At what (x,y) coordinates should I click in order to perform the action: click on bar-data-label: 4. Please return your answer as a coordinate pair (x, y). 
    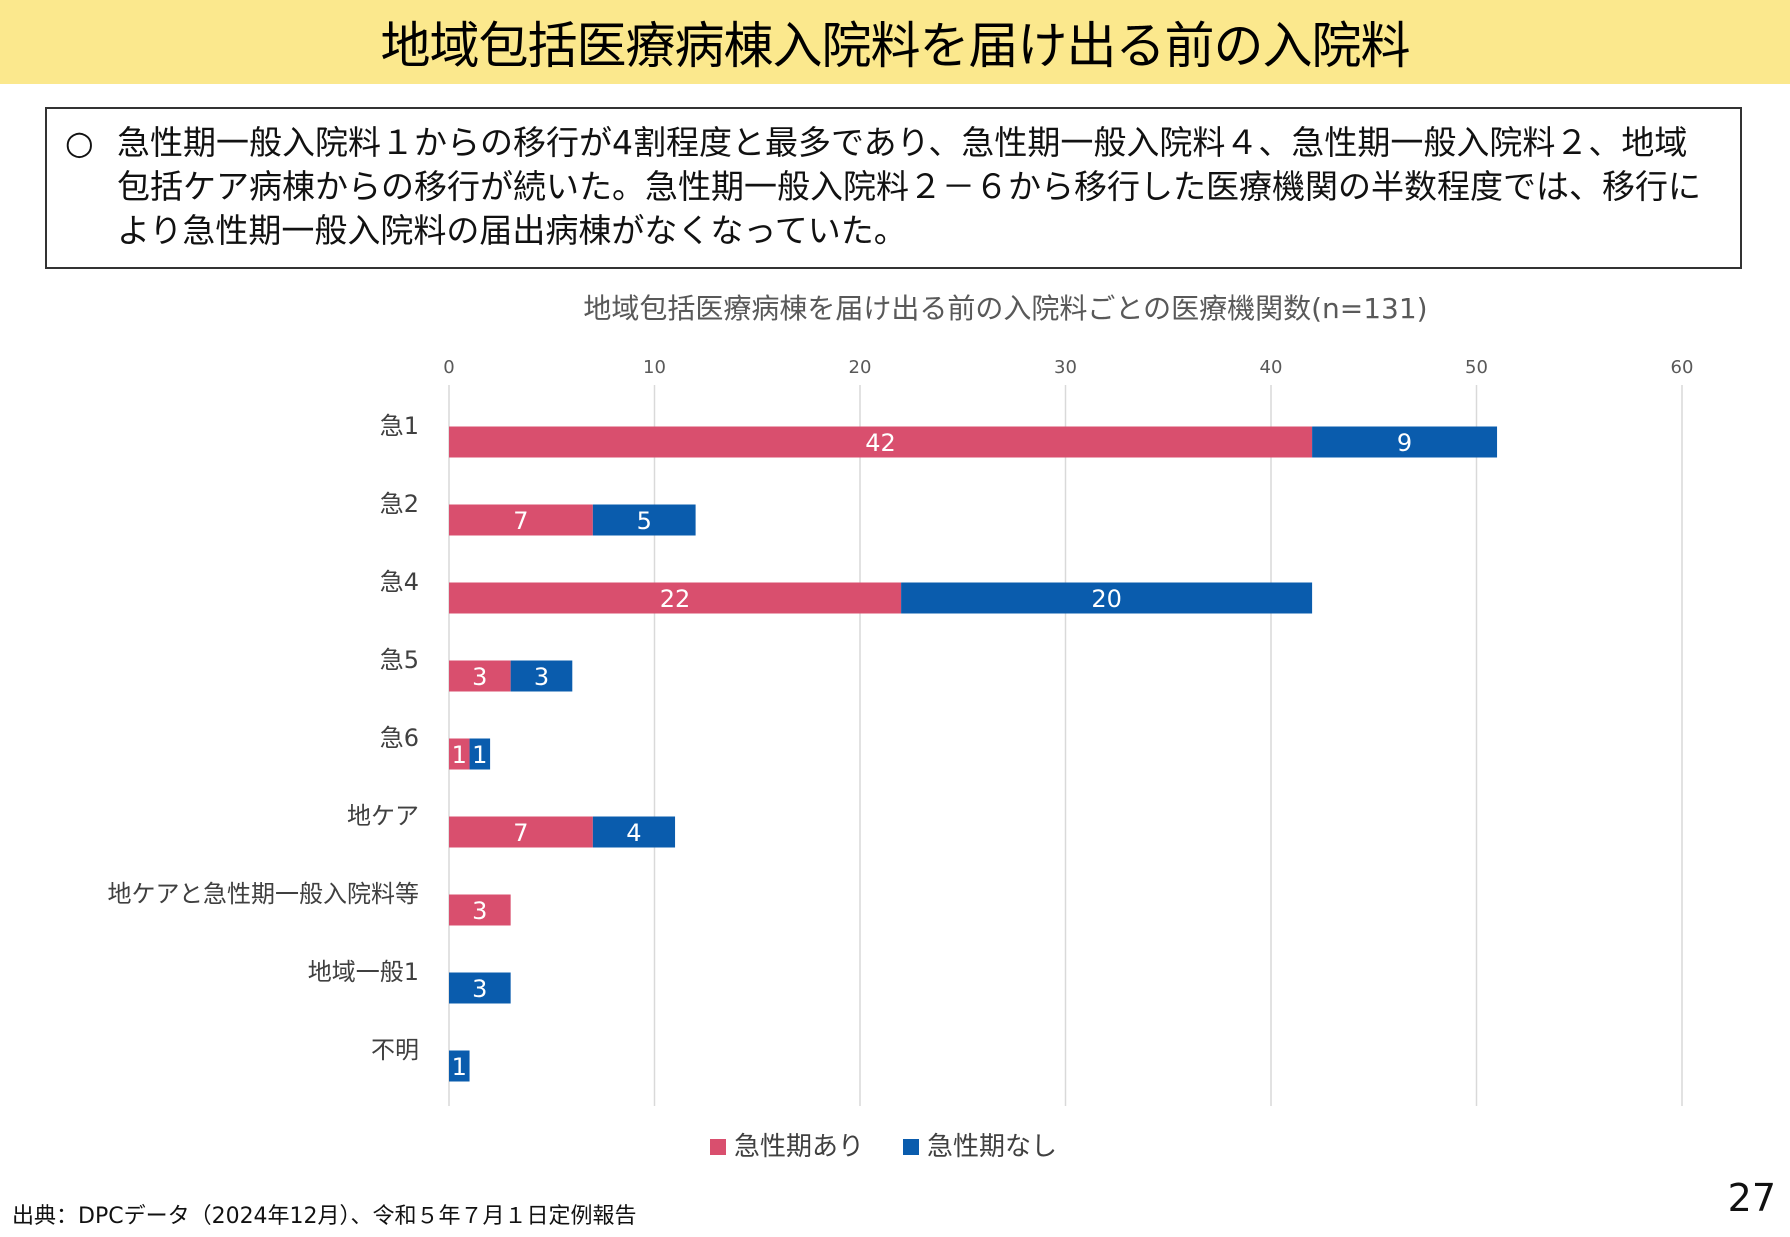
    Looking at the image, I should click on (633, 833).